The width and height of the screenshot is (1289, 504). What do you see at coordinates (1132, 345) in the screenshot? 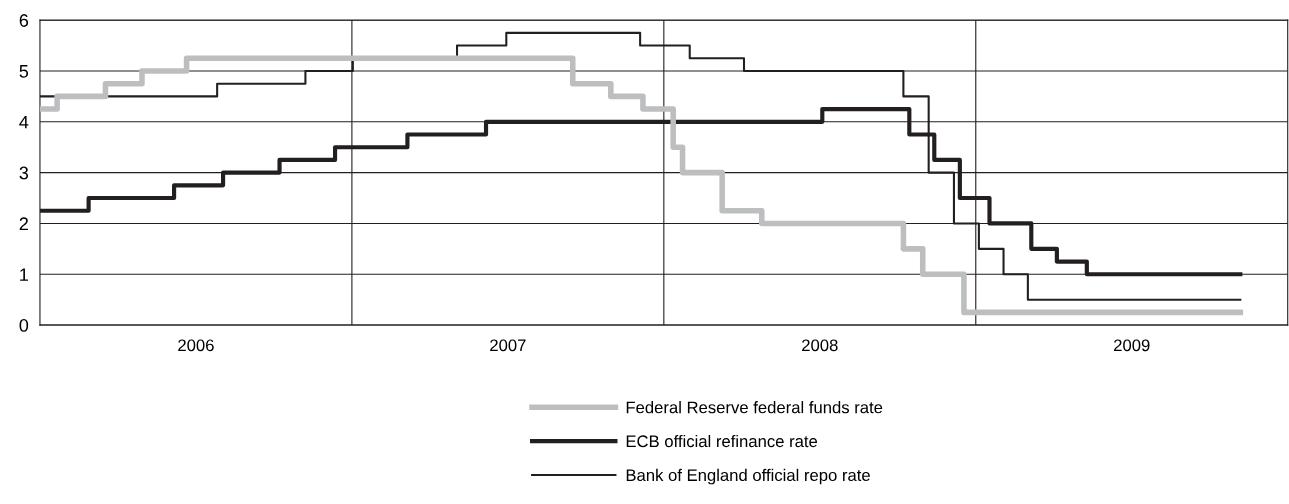
I see `x-tick-label: 2009` at bounding box center [1132, 345].